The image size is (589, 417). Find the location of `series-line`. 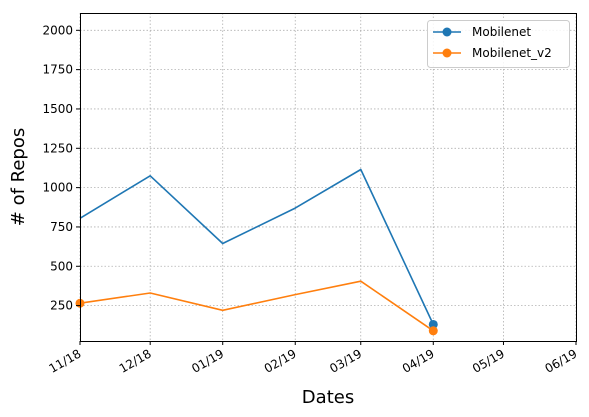

series-line is located at coordinates (256, 306).